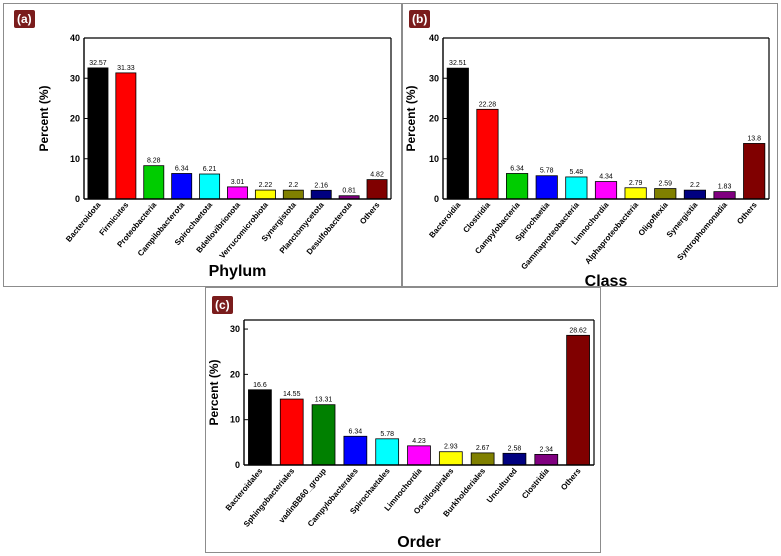  I want to click on value-label-4: 5.48, so click(577, 172).